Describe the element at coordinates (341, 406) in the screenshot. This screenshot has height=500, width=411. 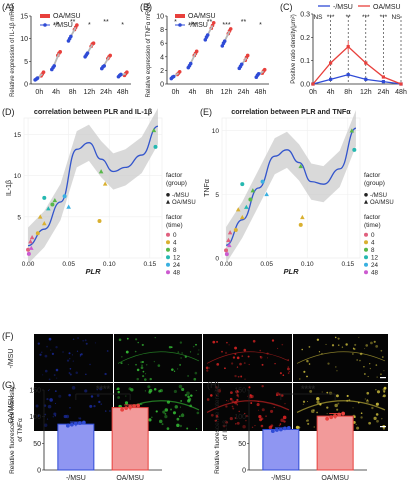
I see `tissue-outline` at that location.